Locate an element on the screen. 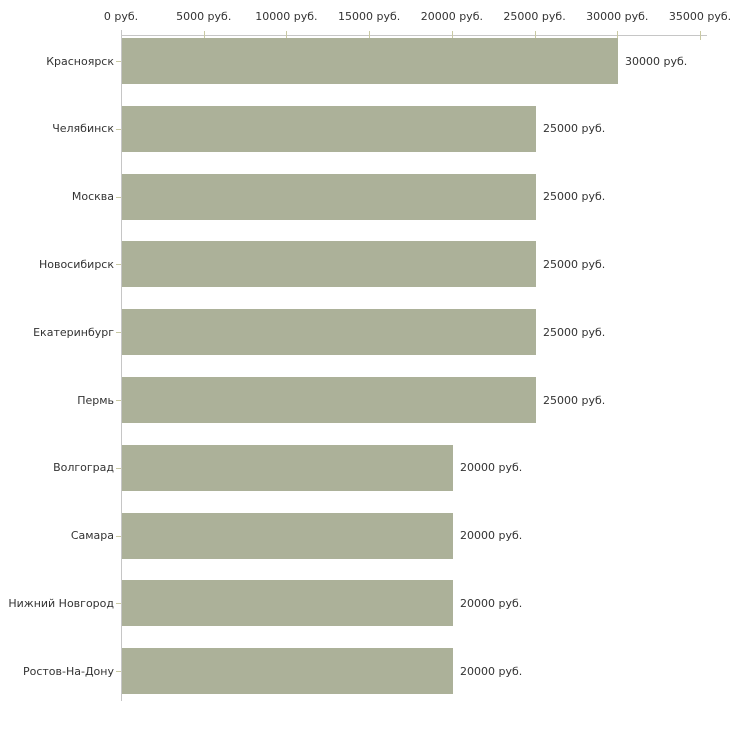 The width and height of the screenshot is (730, 730). y-axis-line is located at coordinates (121, 365).